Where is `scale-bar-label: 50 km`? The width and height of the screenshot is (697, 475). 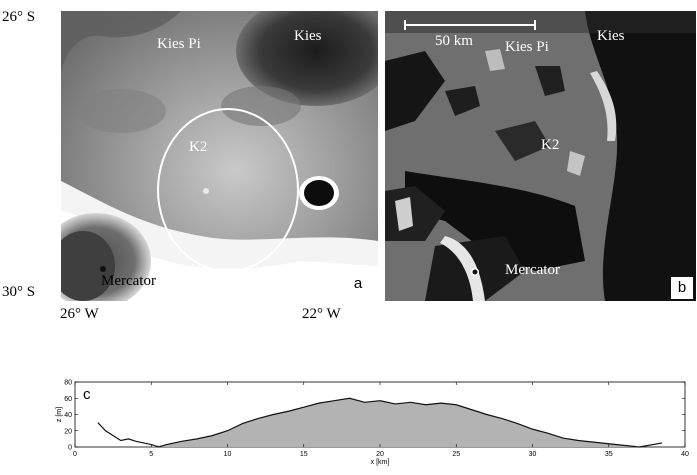 scale-bar-label: 50 km is located at coordinates (454, 41).